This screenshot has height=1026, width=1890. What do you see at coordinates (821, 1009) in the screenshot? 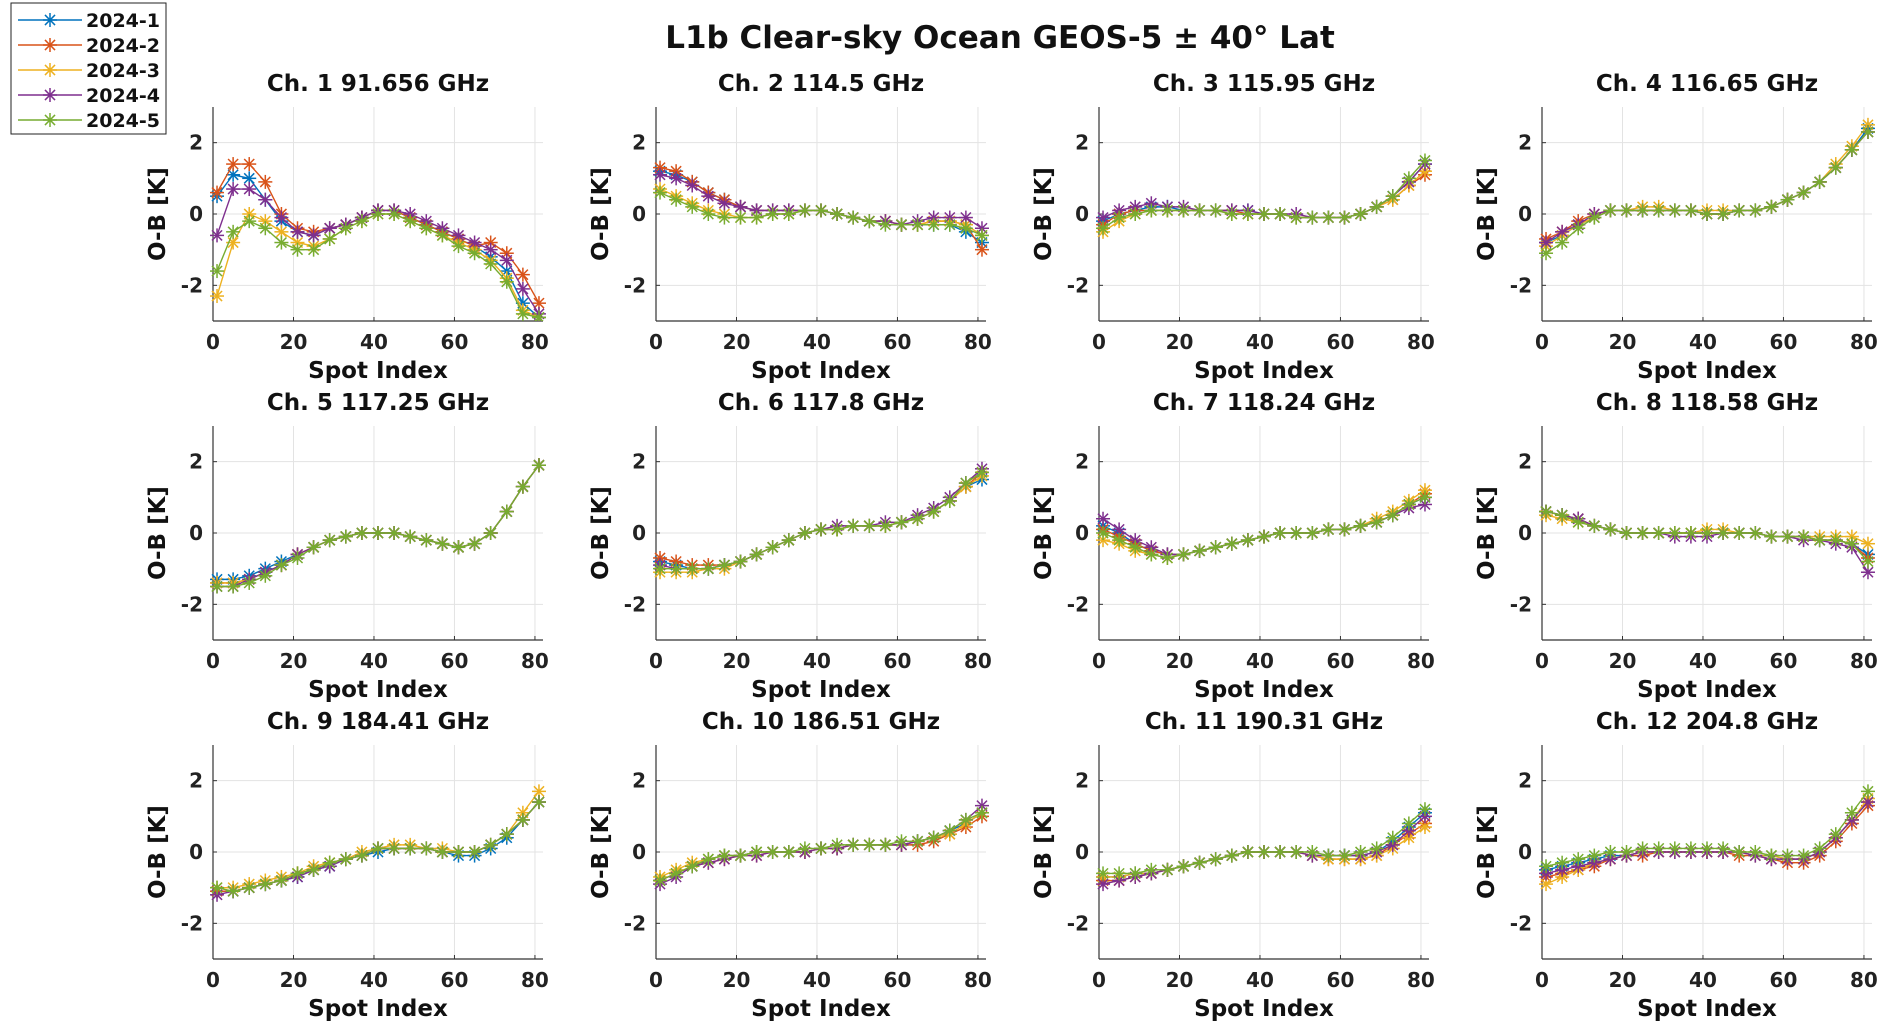
I see `x-axis-label: Spot Index` at bounding box center [821, 1009].